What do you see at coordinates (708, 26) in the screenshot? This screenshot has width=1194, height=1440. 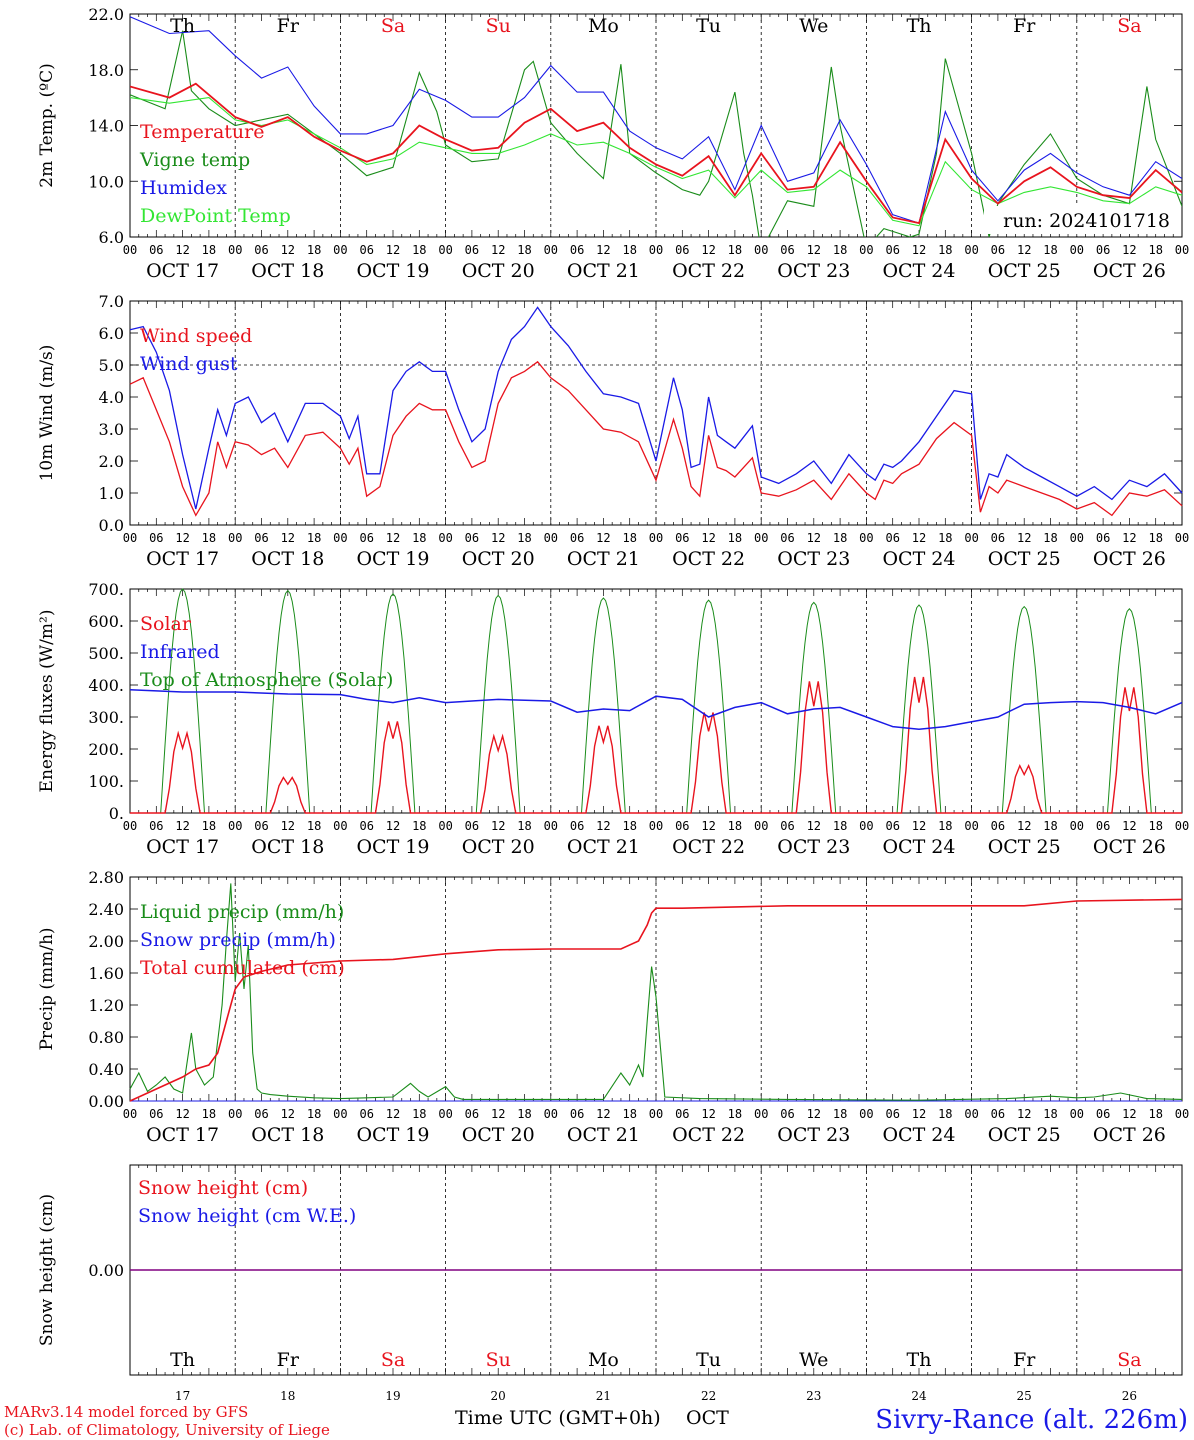 I see `day-name: Tu` at bounding box center [708, 26].